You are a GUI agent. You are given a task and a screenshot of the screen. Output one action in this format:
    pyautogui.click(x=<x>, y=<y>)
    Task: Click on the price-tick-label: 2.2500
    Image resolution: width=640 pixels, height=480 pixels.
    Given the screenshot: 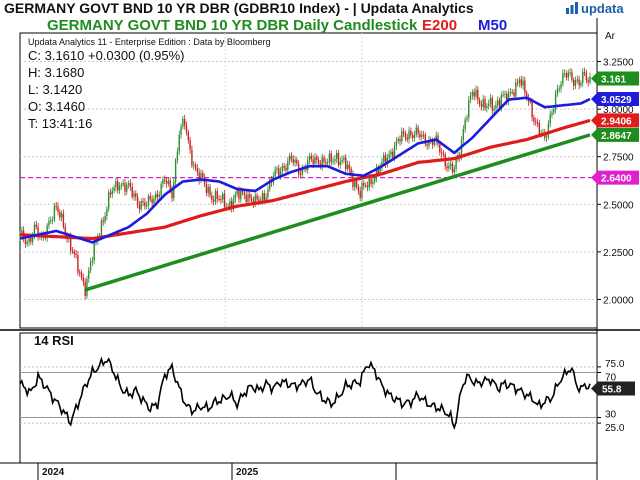 What is the action you would take?
    pyautogui.click(x=618, y=253)
    